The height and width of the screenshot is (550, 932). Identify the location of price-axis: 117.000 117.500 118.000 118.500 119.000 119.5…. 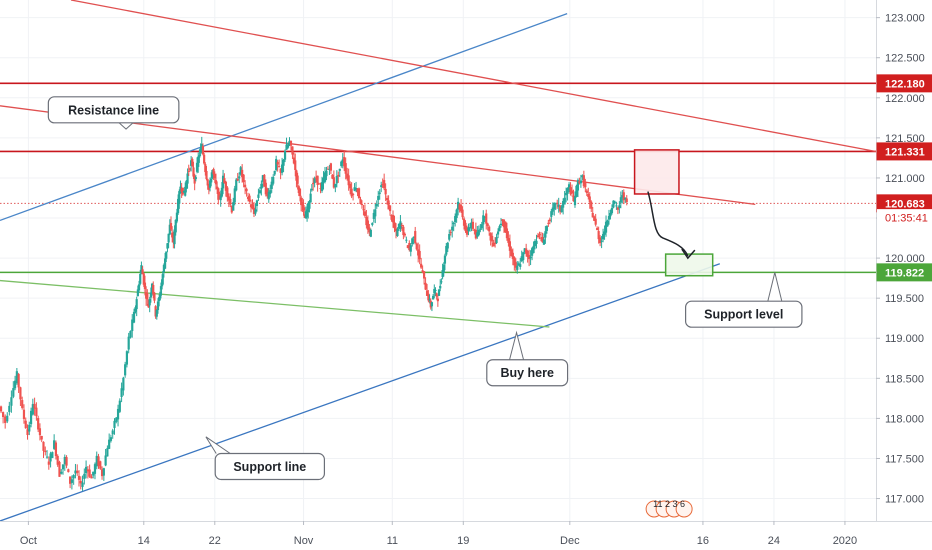
(904, 259).